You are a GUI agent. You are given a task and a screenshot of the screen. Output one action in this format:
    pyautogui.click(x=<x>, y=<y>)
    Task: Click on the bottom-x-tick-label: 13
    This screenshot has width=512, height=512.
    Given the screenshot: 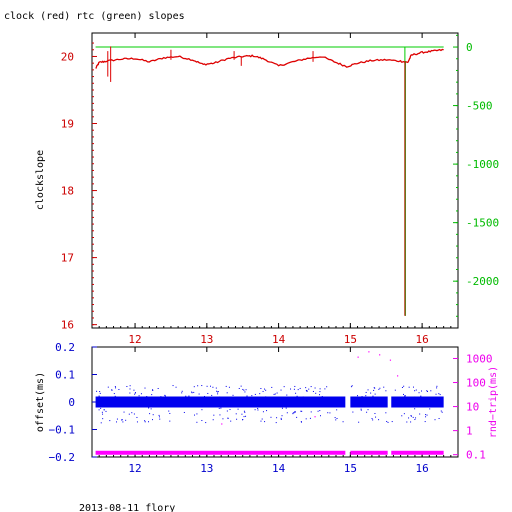 What is the action you would take?
    pyautogui.click(x=206, y=468)
    